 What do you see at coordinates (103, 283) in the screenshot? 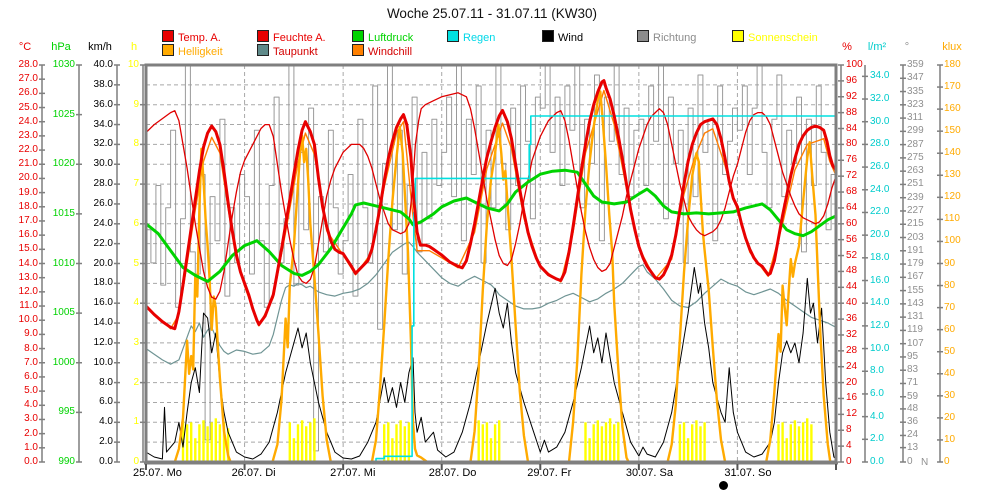
I see `tick-label-kmh: 18.0` at bounding box center [103, 283].